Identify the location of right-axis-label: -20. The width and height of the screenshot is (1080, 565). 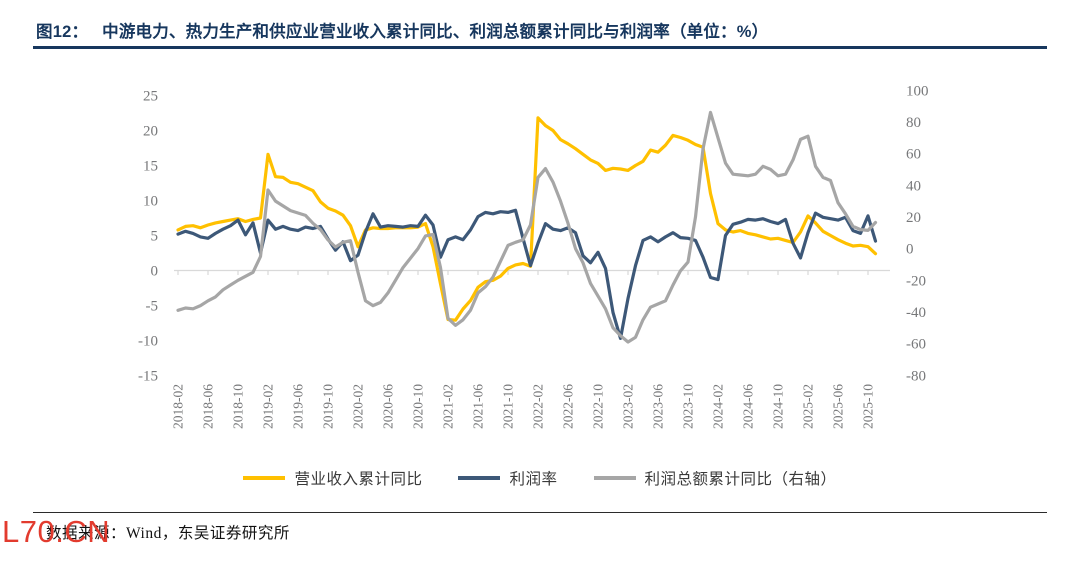
(916, 281).